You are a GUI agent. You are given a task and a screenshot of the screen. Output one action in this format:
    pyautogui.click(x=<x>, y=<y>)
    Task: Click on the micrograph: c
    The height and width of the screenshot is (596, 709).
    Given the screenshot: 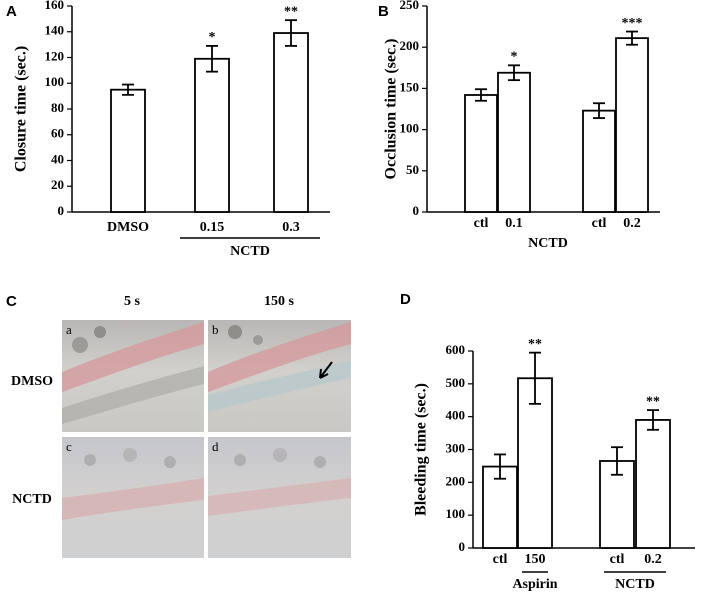 What is the action you would take?
    pyautogui.click(x=133, y=497)
    